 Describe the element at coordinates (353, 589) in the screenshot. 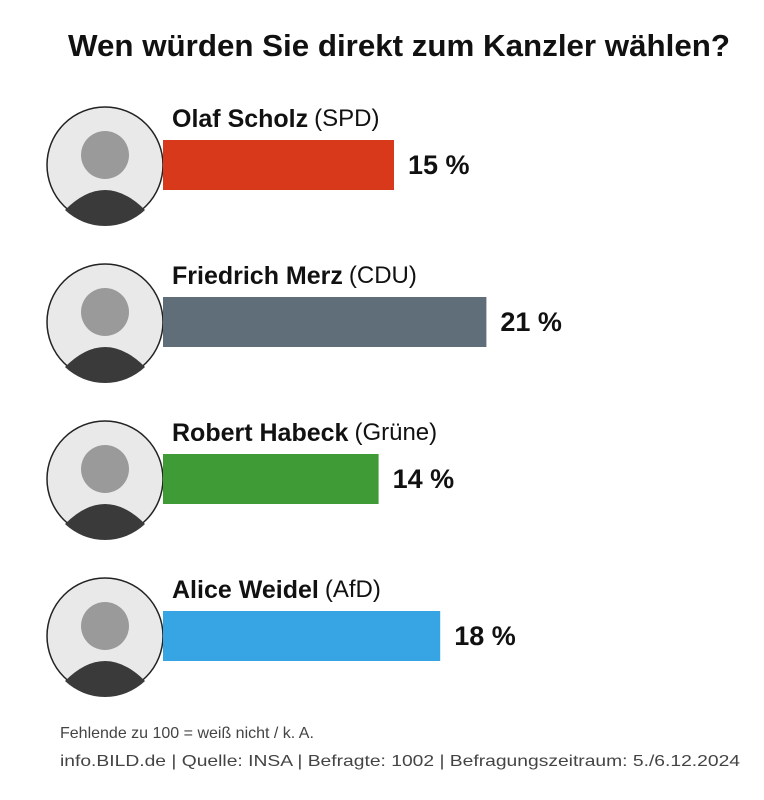

I see `candidate-party: (AfD)` at that location.